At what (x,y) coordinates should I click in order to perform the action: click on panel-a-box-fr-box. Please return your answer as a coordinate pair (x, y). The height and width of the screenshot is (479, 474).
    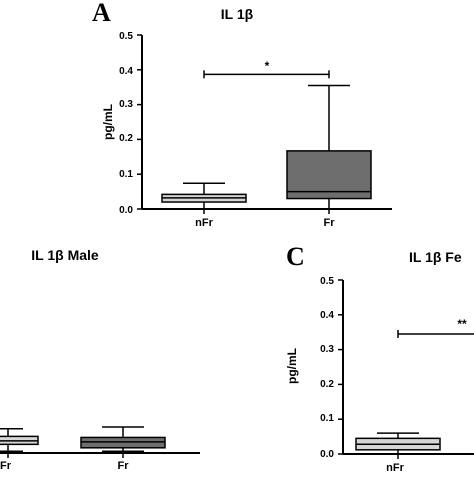
    Looking at the image, I should click on (329, 175).